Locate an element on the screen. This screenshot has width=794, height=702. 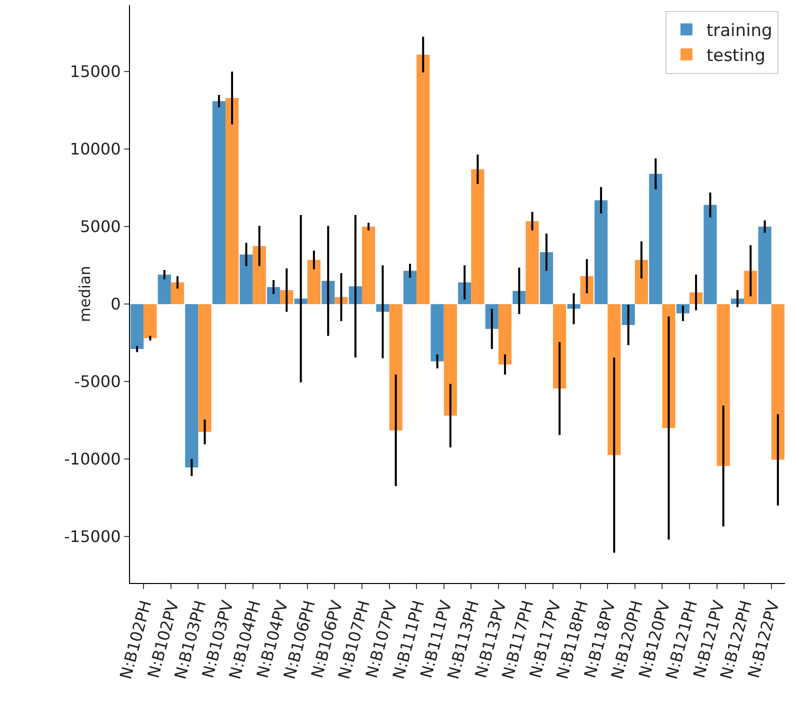
y-tick-label: 0 is located at coordinates (115, 304).